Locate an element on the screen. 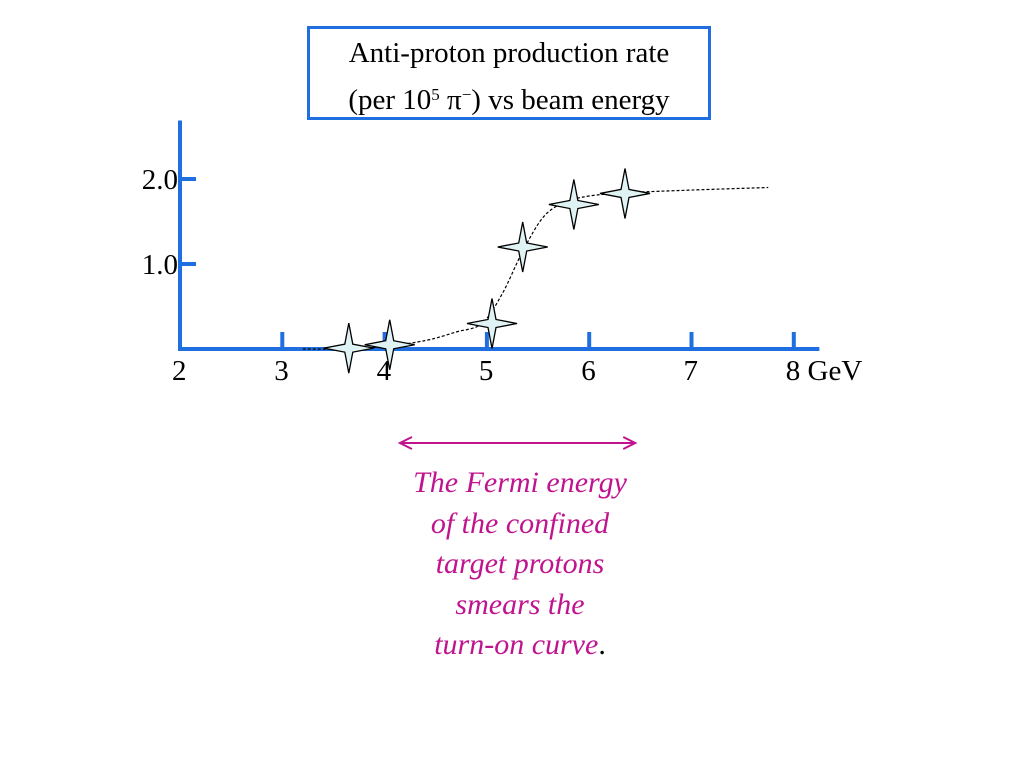  caption-line: of the confined is located at coordinates (520, 523).